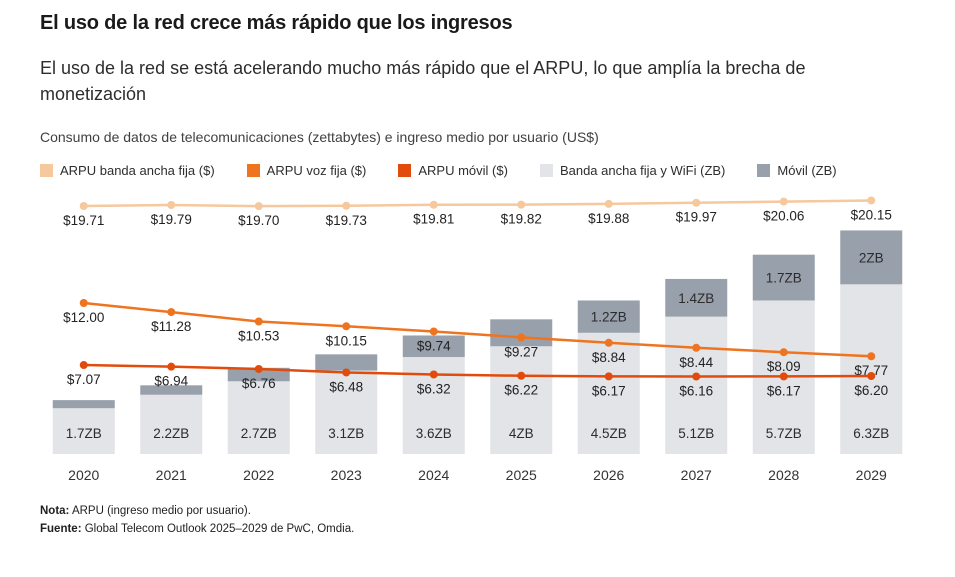  Describe the element at coordinates (346, 412) in the screenshot. I see `bar-fixed-2023` at that location.